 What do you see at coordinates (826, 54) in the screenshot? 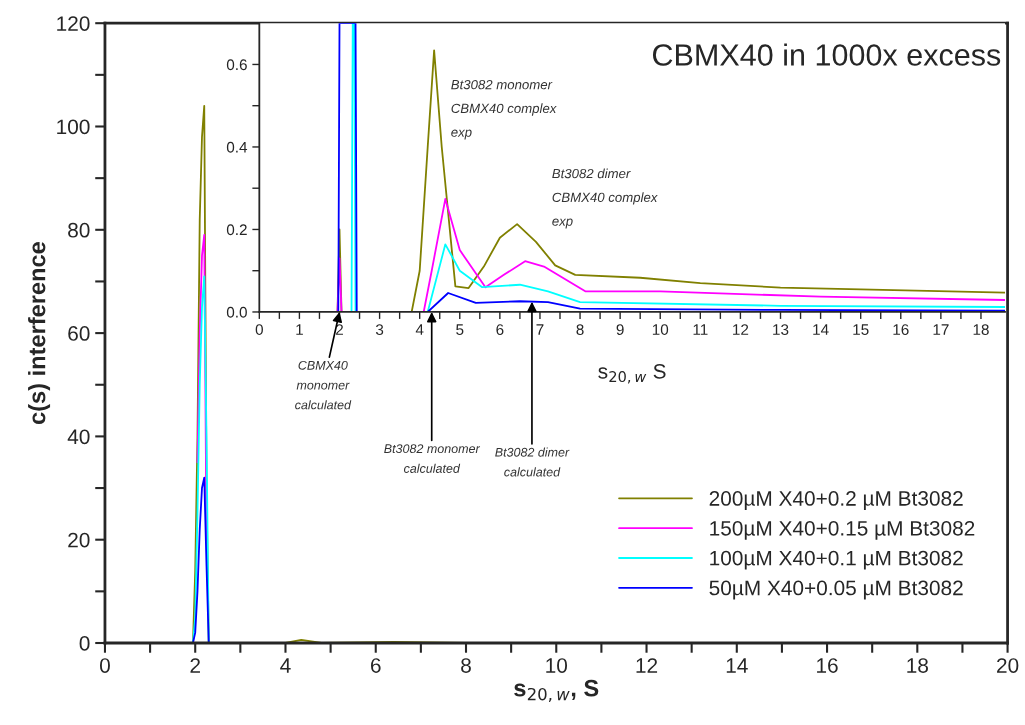
I see `text: CBMX40 in 1000x excess` at bounding box center [826, 54].